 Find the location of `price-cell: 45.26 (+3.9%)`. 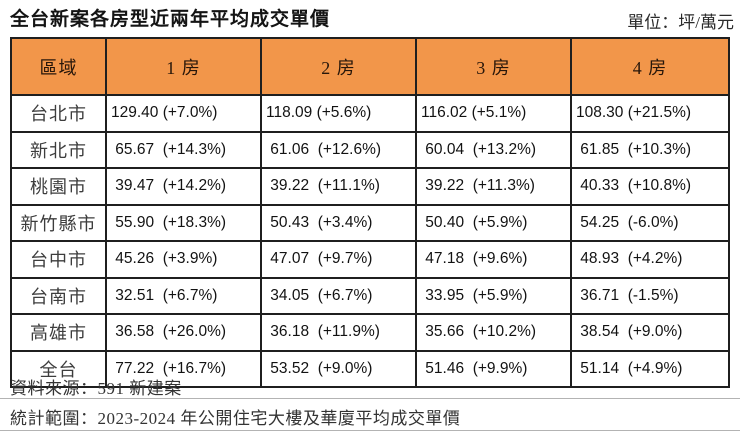

price-cell: 45.26 (+3.9%) is located at coordinates (183, 259).